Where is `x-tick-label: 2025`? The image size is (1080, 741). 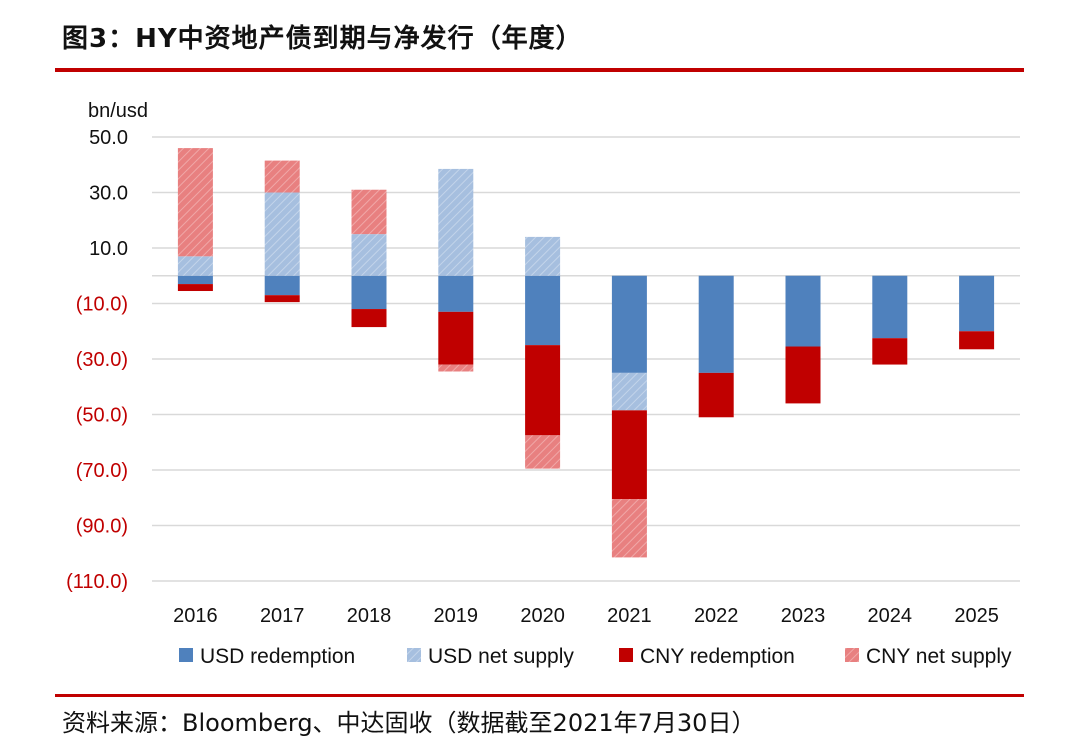
x-tick-label: 2025 is located at coordinates (976, 616).